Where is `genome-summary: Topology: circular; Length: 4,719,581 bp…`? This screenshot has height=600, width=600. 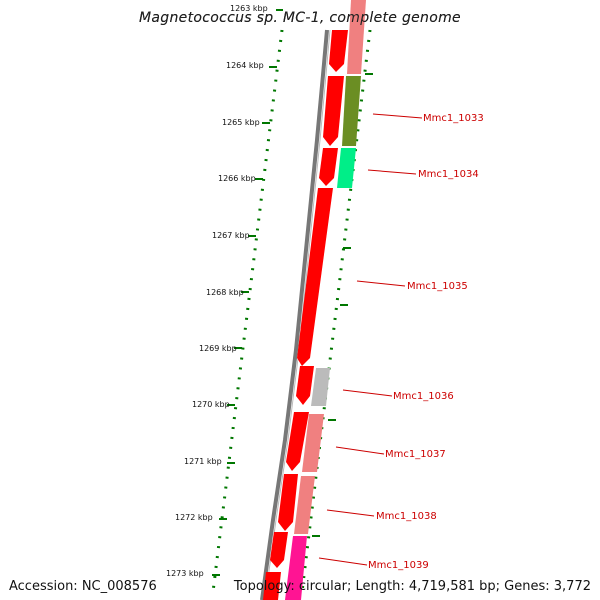
genome-summary: Topology: circular; Length: 4,719,581 bp… is located at coordinates (412, 586).